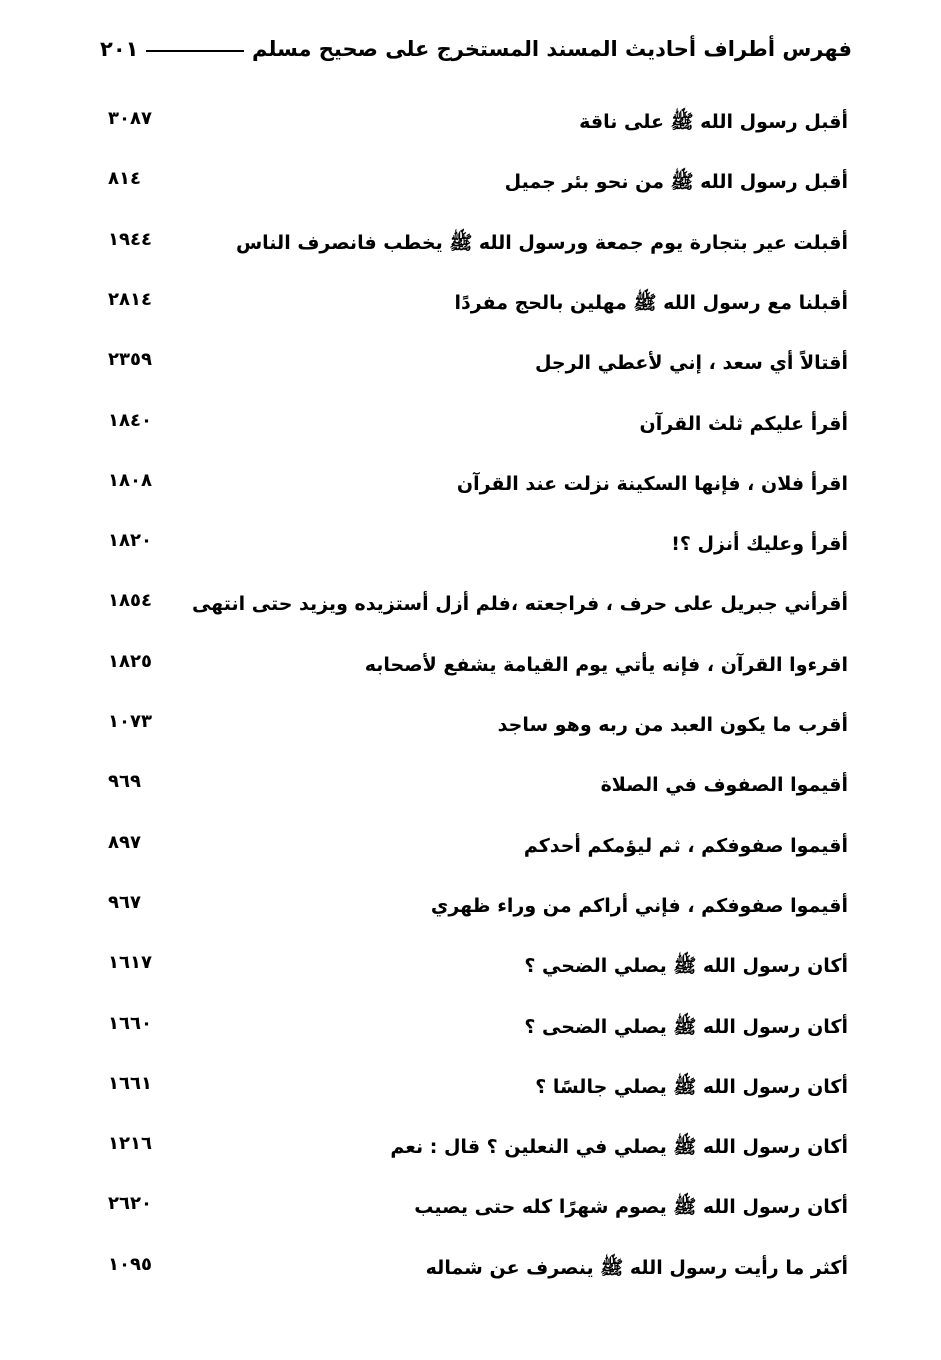  What do you see at coordinates (759, 544) in the screenshot?
I see `hadith-incipit: أقرأ وعليك أنزل ؟!` at bounding box center [759, 544].